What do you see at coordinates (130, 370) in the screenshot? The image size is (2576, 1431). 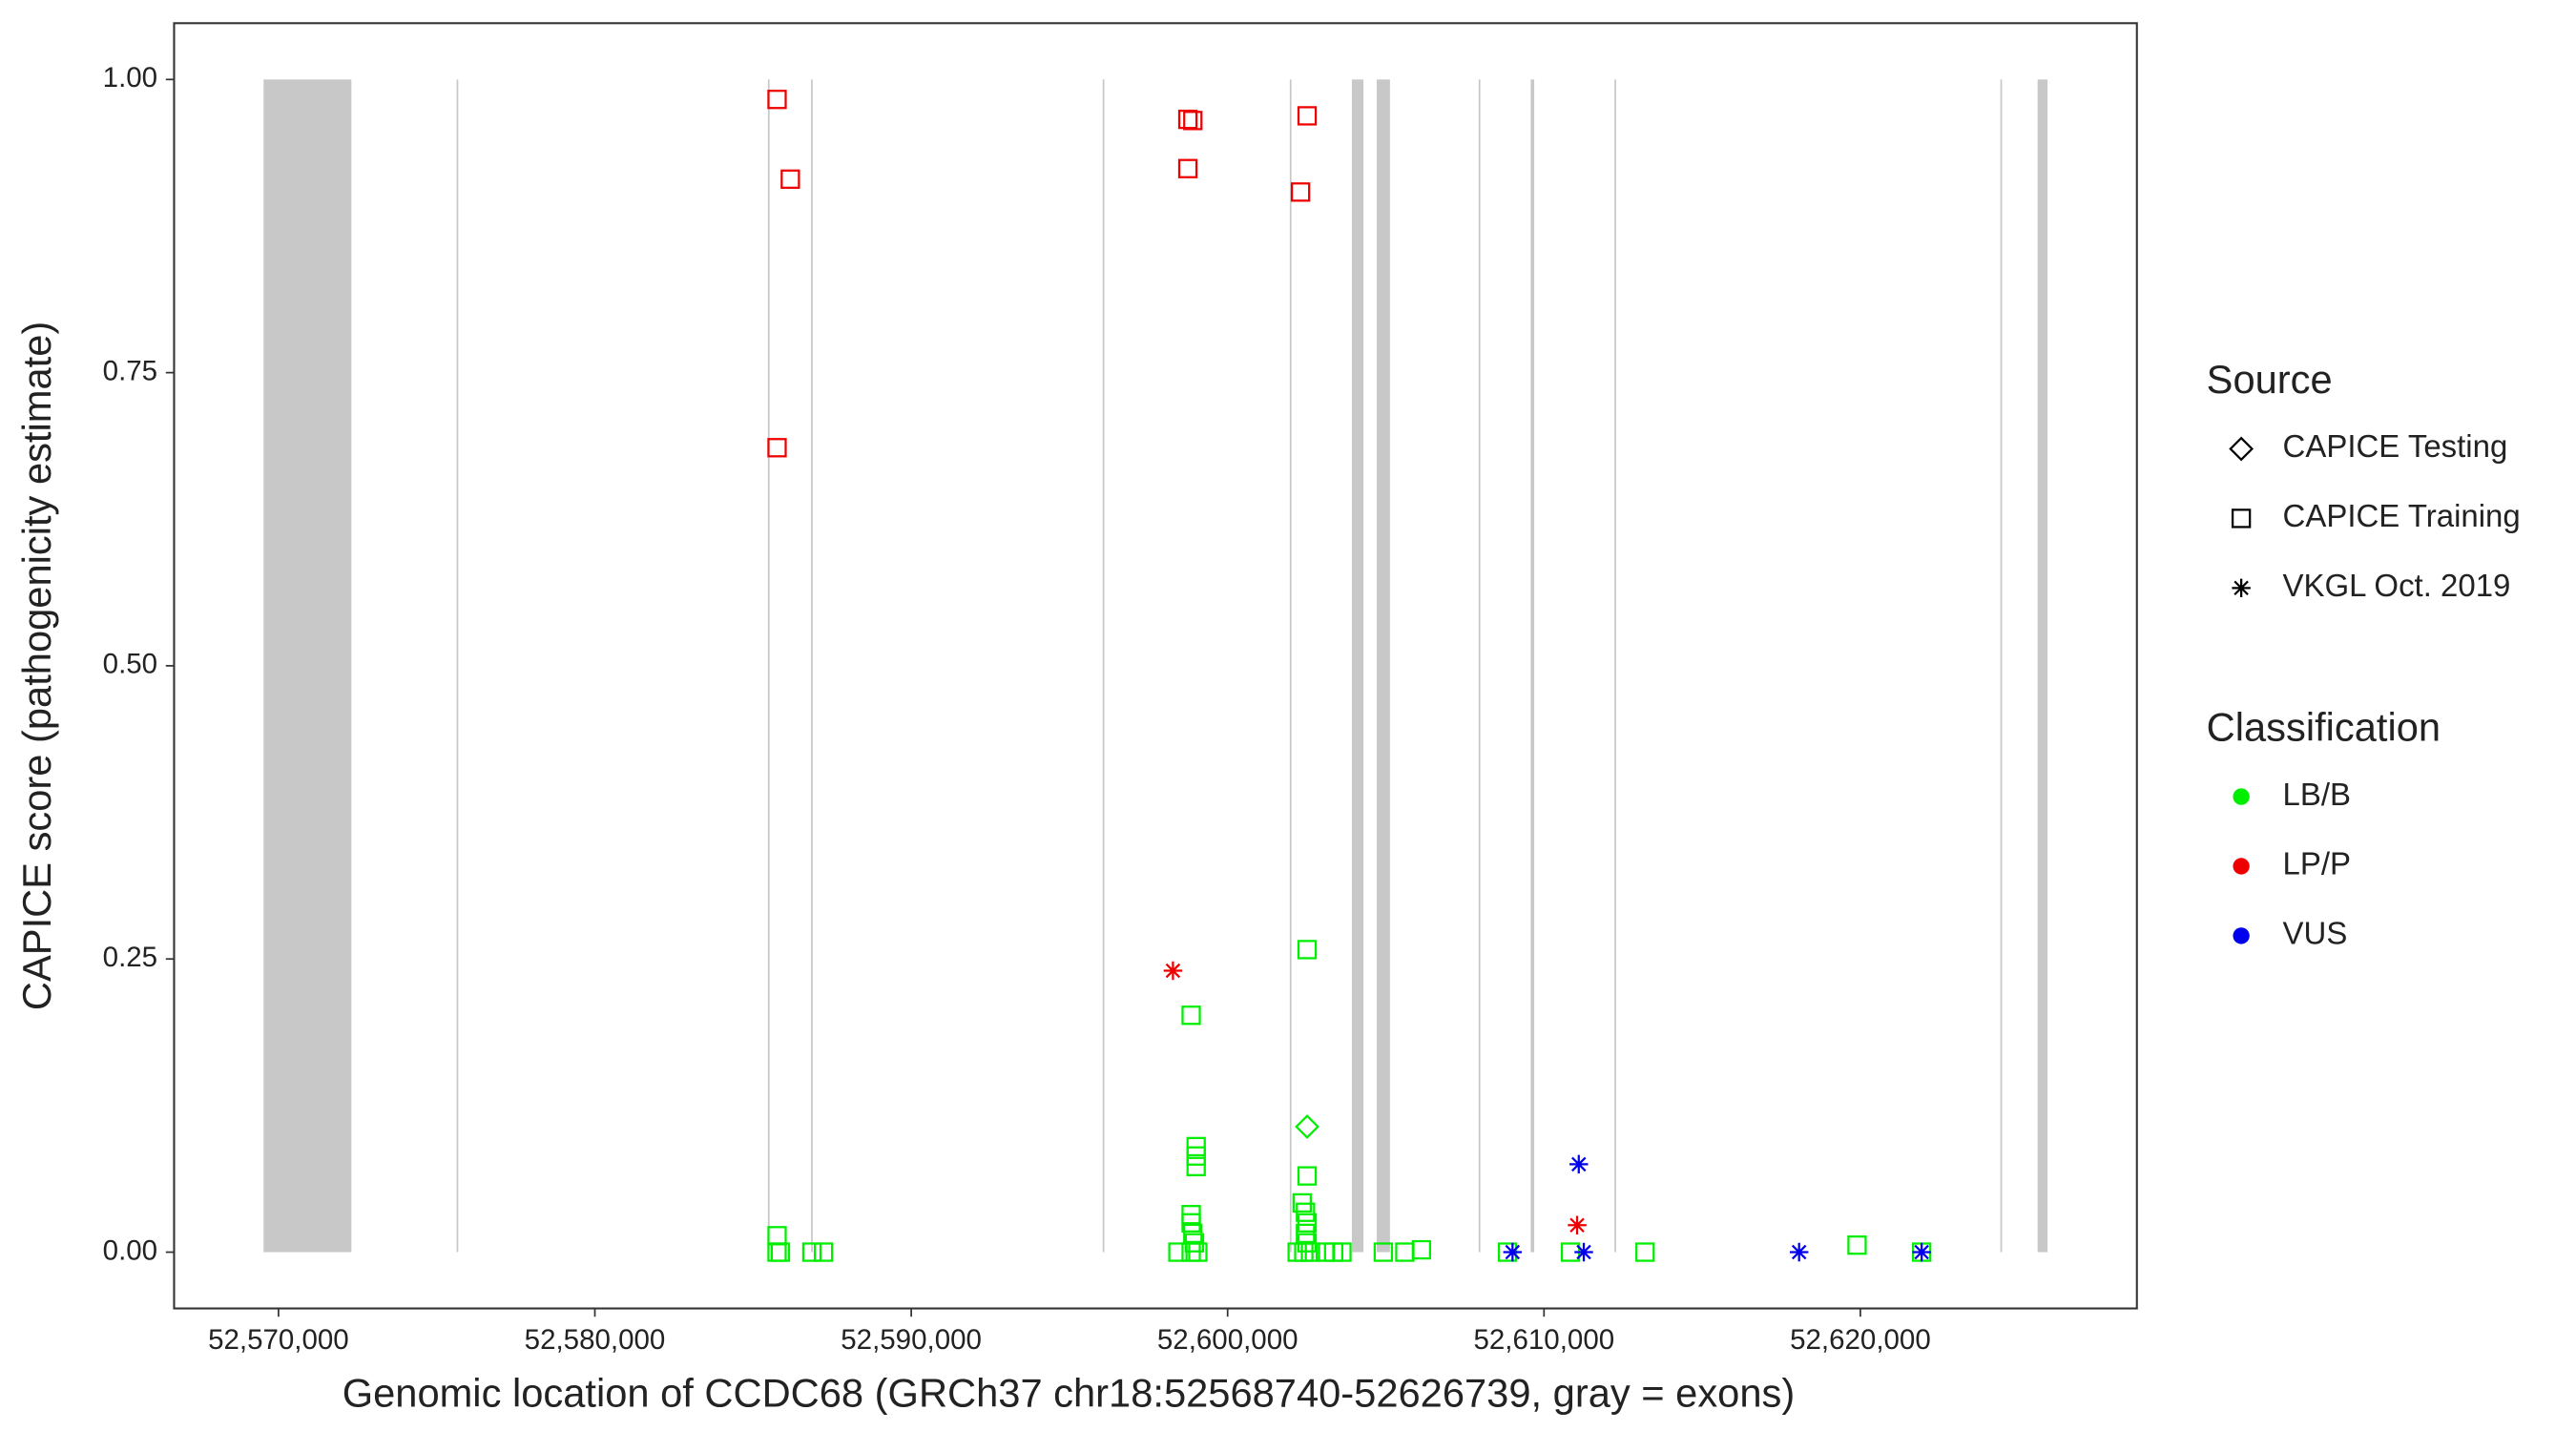 I see `y-tick-label: 0.75` at bounding box center [130, 370].